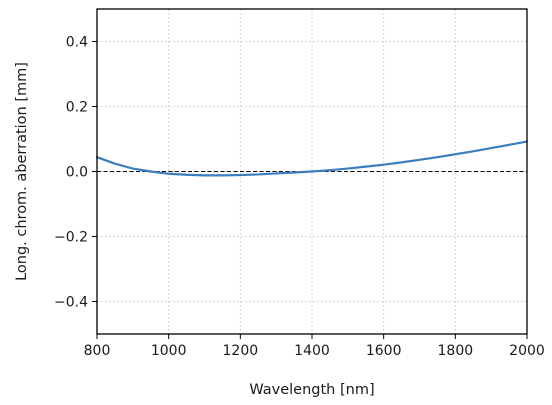 This screenshot has width=552, height=405. I want to click on x-axis-label: Wavelength [nm], so click(311, 390).